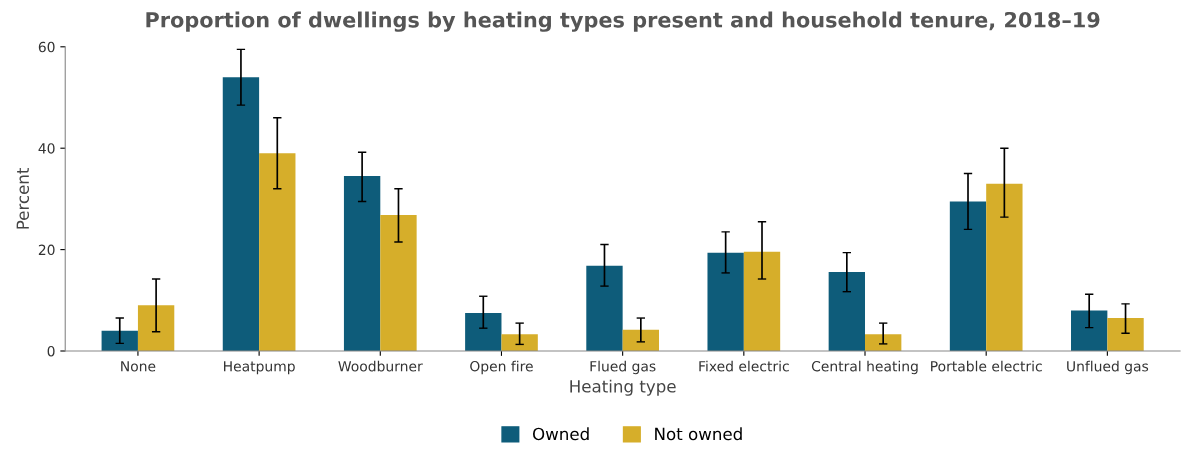 This screenshot has height=468, width=1186. I want to click on x-tick-label: Central heating, so click(864, 367).